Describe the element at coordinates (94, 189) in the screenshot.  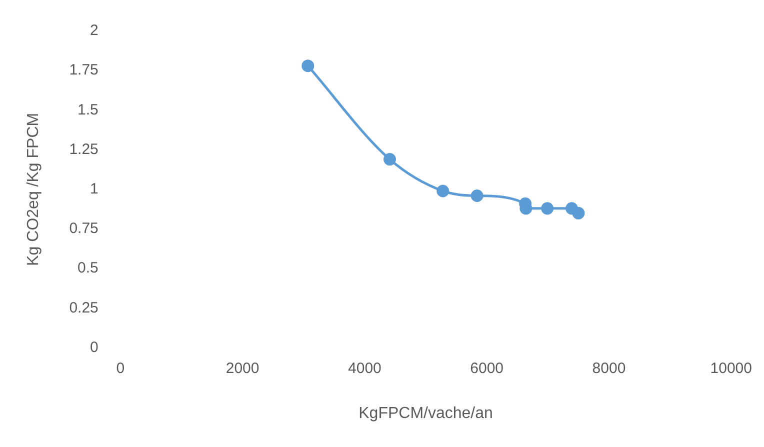
I see `y-tick-label: 1` at that location.